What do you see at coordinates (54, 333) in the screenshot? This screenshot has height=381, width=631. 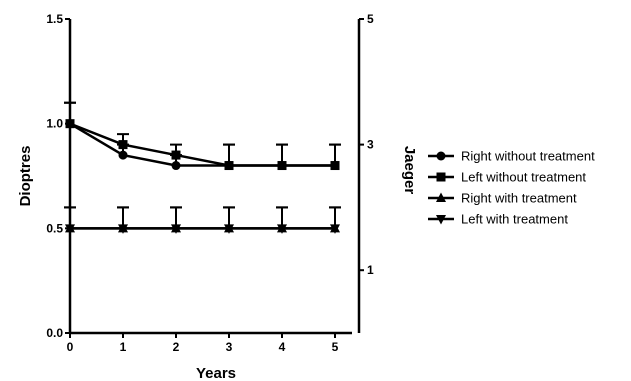 I see `y-tick-label: 0.0` at bounding box center [54, 333].